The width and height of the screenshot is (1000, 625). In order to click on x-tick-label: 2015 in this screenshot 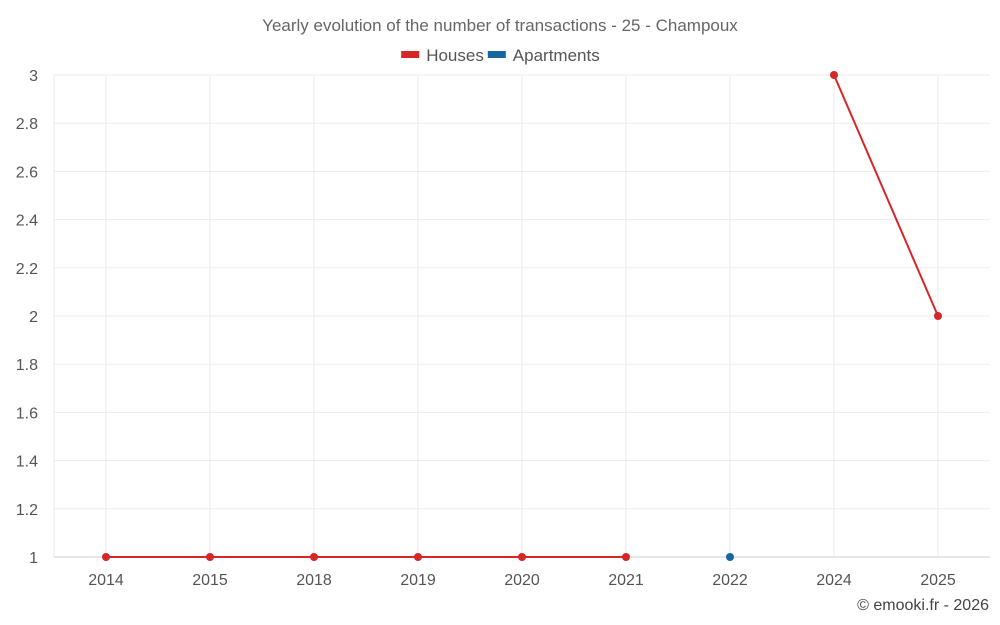, I will do `click(210, 580)`.